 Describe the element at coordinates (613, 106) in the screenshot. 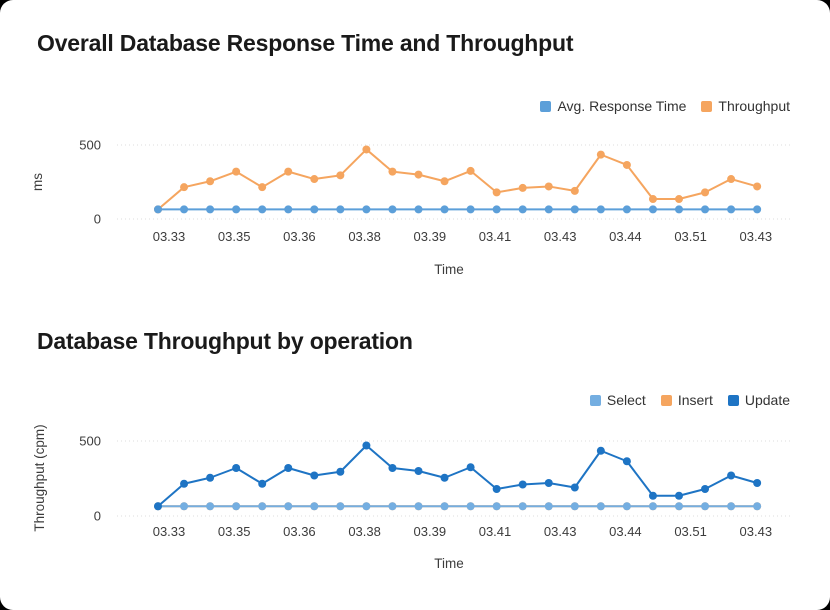

I see `legend-item-avg-response-time: Avg. Response Time` at that location.